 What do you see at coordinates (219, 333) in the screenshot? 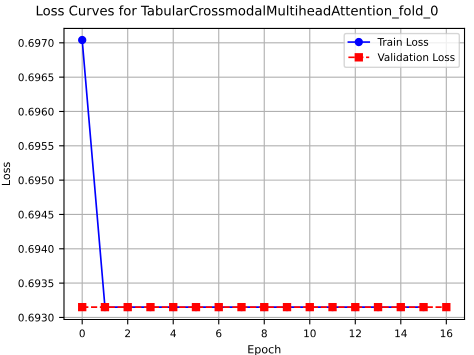
I see `x-tick-label: 6` at bounding box center [219, 333].